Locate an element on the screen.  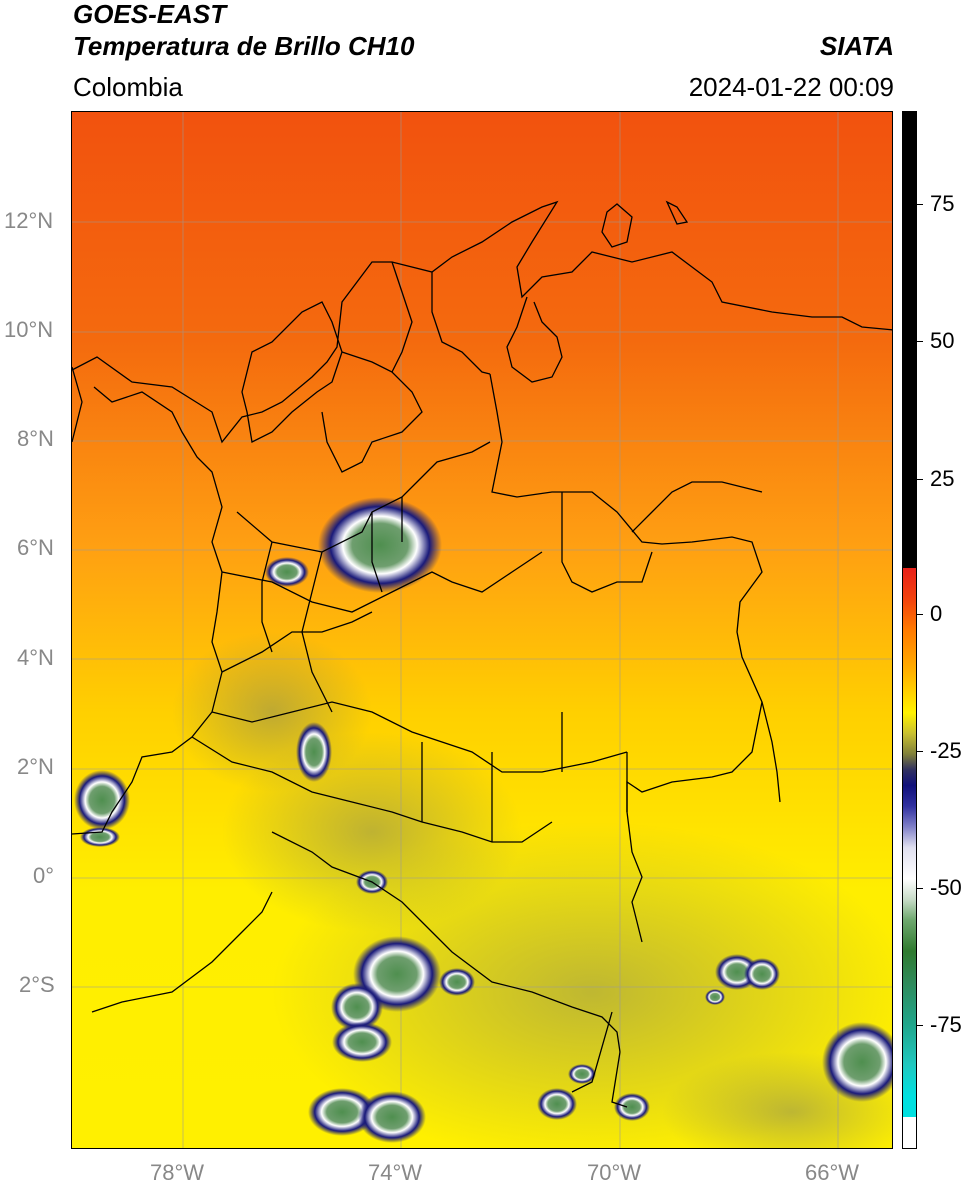
lat-label: 2°S is located at coordinates (37, 984).